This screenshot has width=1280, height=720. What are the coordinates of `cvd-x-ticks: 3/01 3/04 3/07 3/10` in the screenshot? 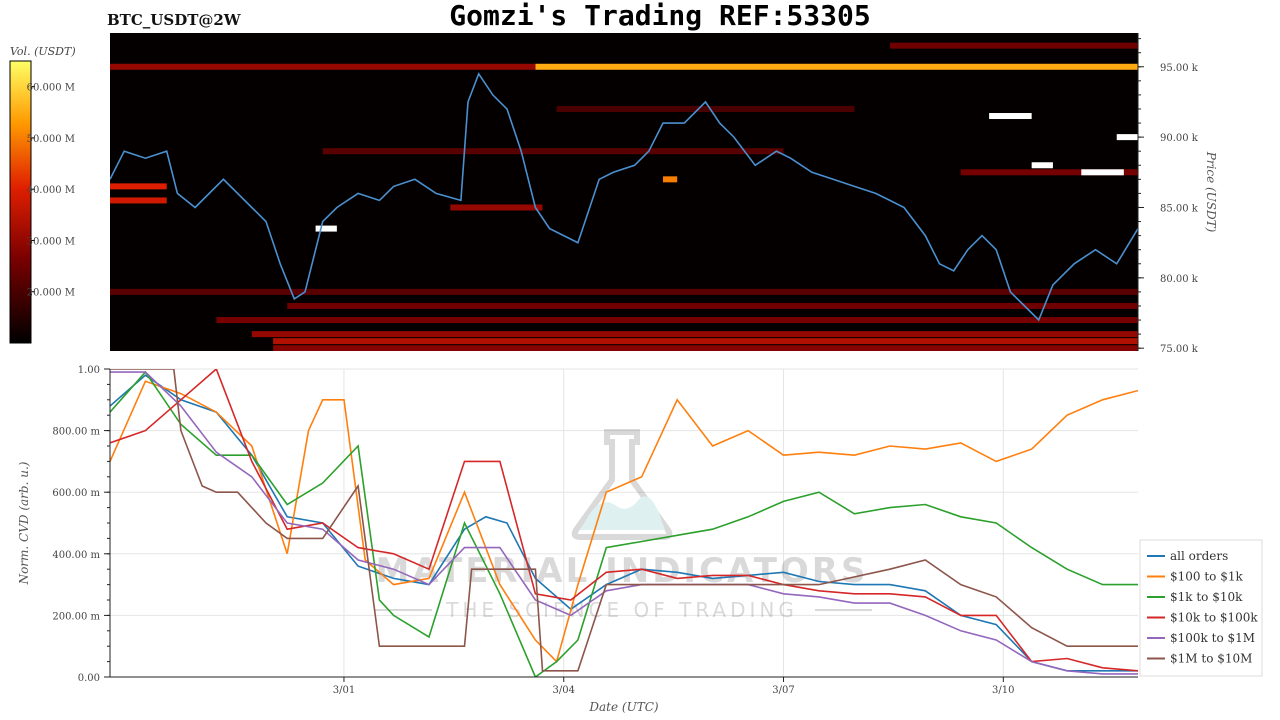 It's located at (674, 686).